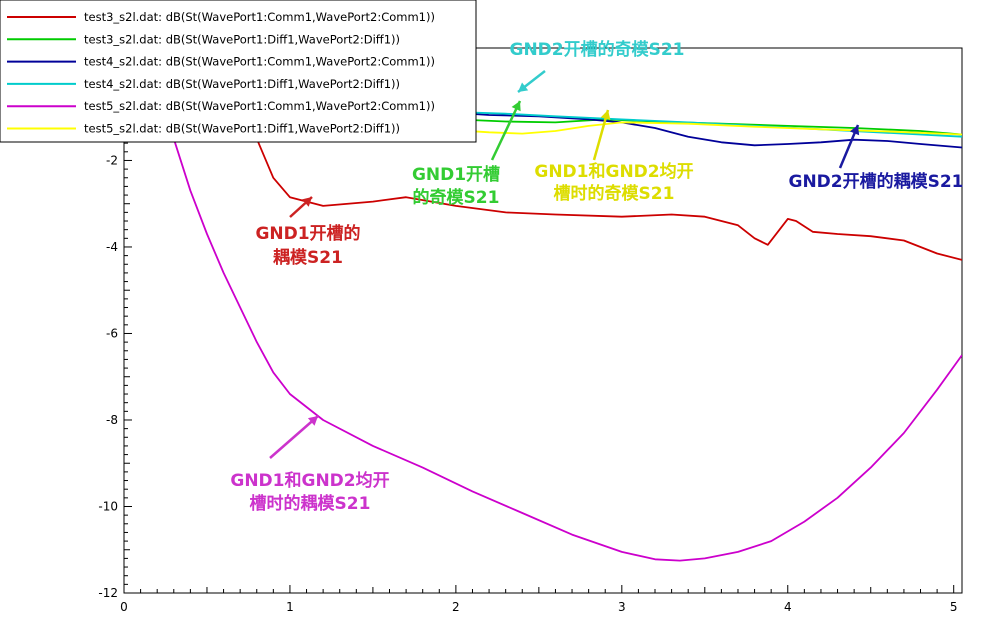  What do you see at coordinates (954, 607) in the screenshot?
I see `x-tick-label: 5` at bounding box center [954, 607].